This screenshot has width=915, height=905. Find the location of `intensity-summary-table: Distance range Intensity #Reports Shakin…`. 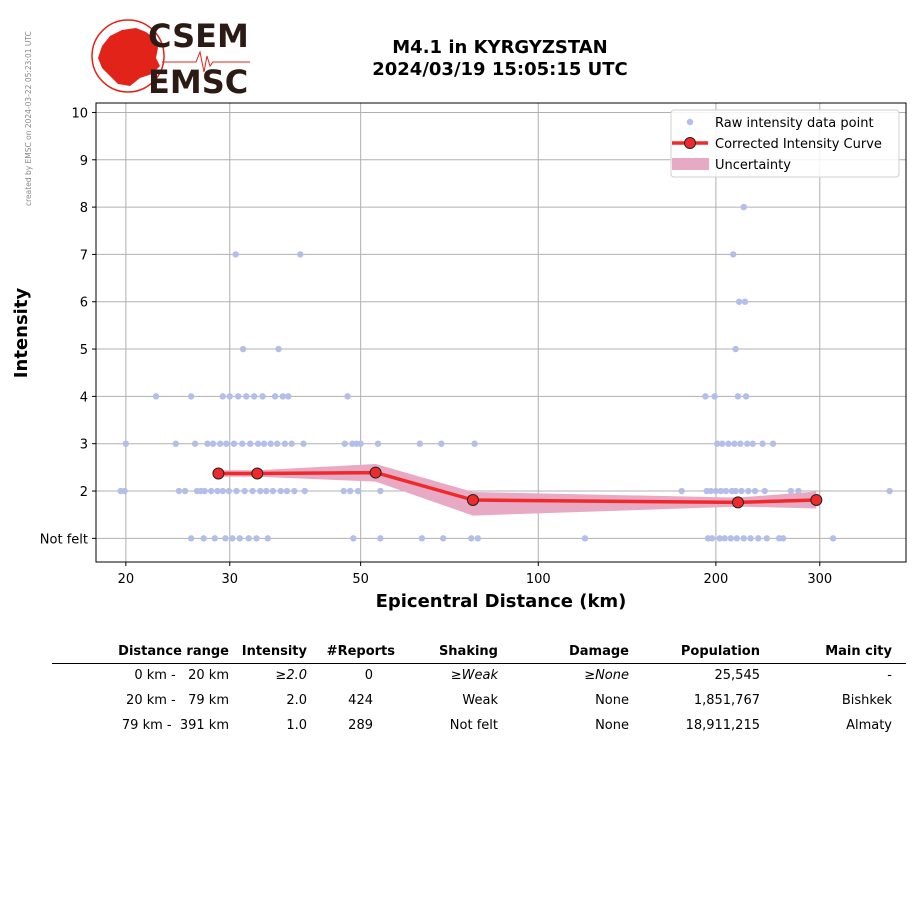

intensity-summary-table: Distance range Intensity #Reports Shakin… is located at coordinates (479, 689).